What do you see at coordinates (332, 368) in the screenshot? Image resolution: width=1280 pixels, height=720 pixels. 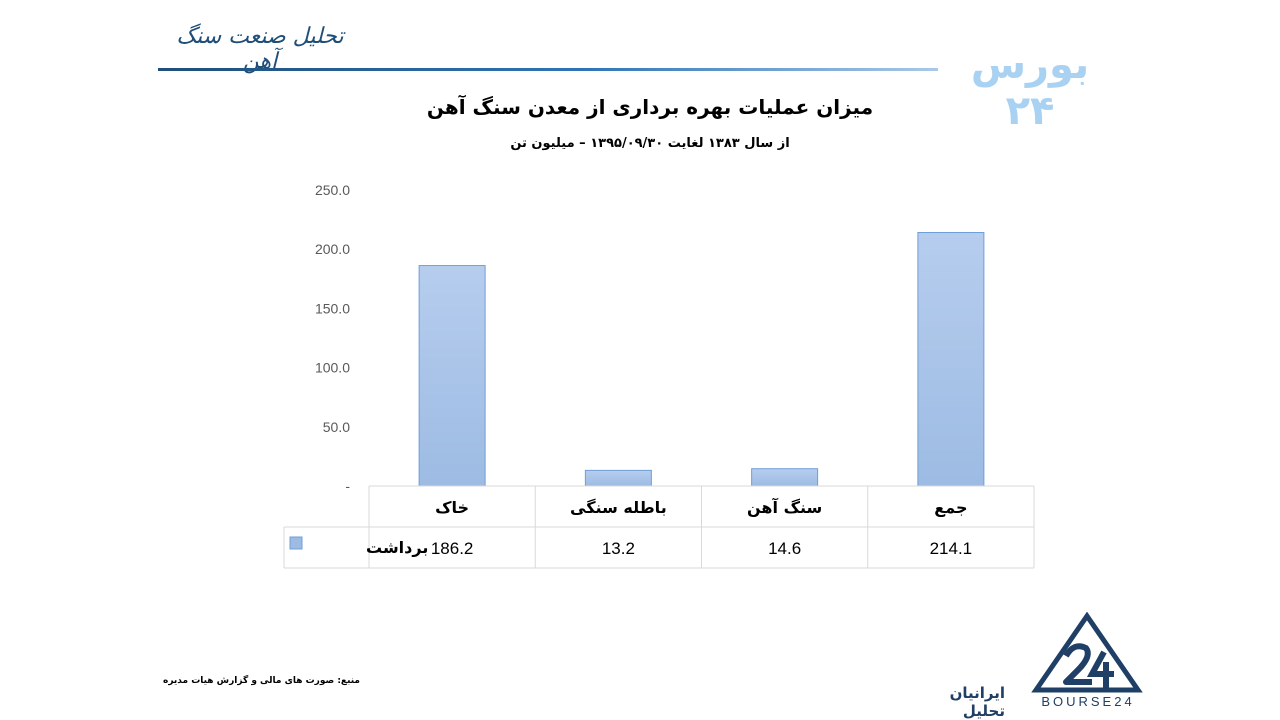 I see `y-tick-label: 100.0` at bounding box center [332, 368].